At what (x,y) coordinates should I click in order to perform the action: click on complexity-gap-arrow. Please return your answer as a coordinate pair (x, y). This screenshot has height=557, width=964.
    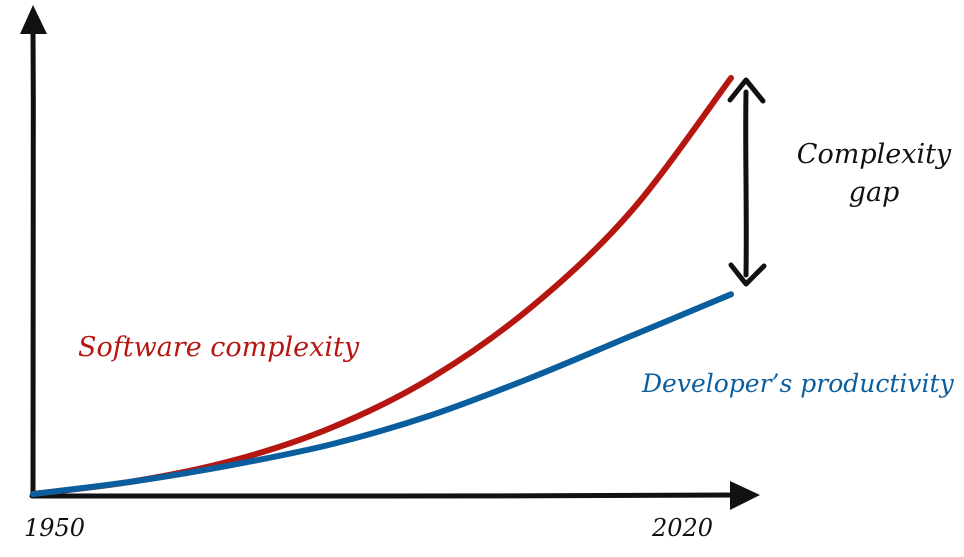
    Looking at the image, I should click on (747, 182).